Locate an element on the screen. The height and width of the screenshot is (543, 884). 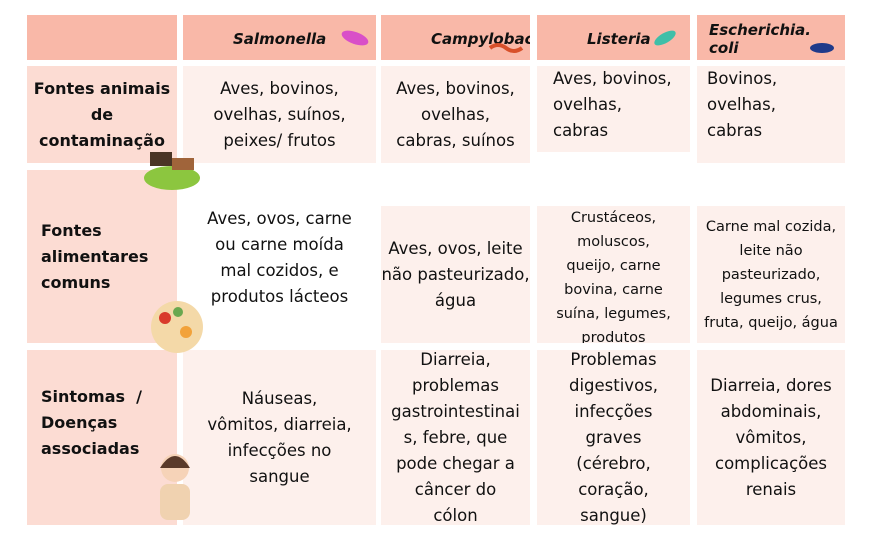
cell-text: comuns is located at coordinates (76, 282).